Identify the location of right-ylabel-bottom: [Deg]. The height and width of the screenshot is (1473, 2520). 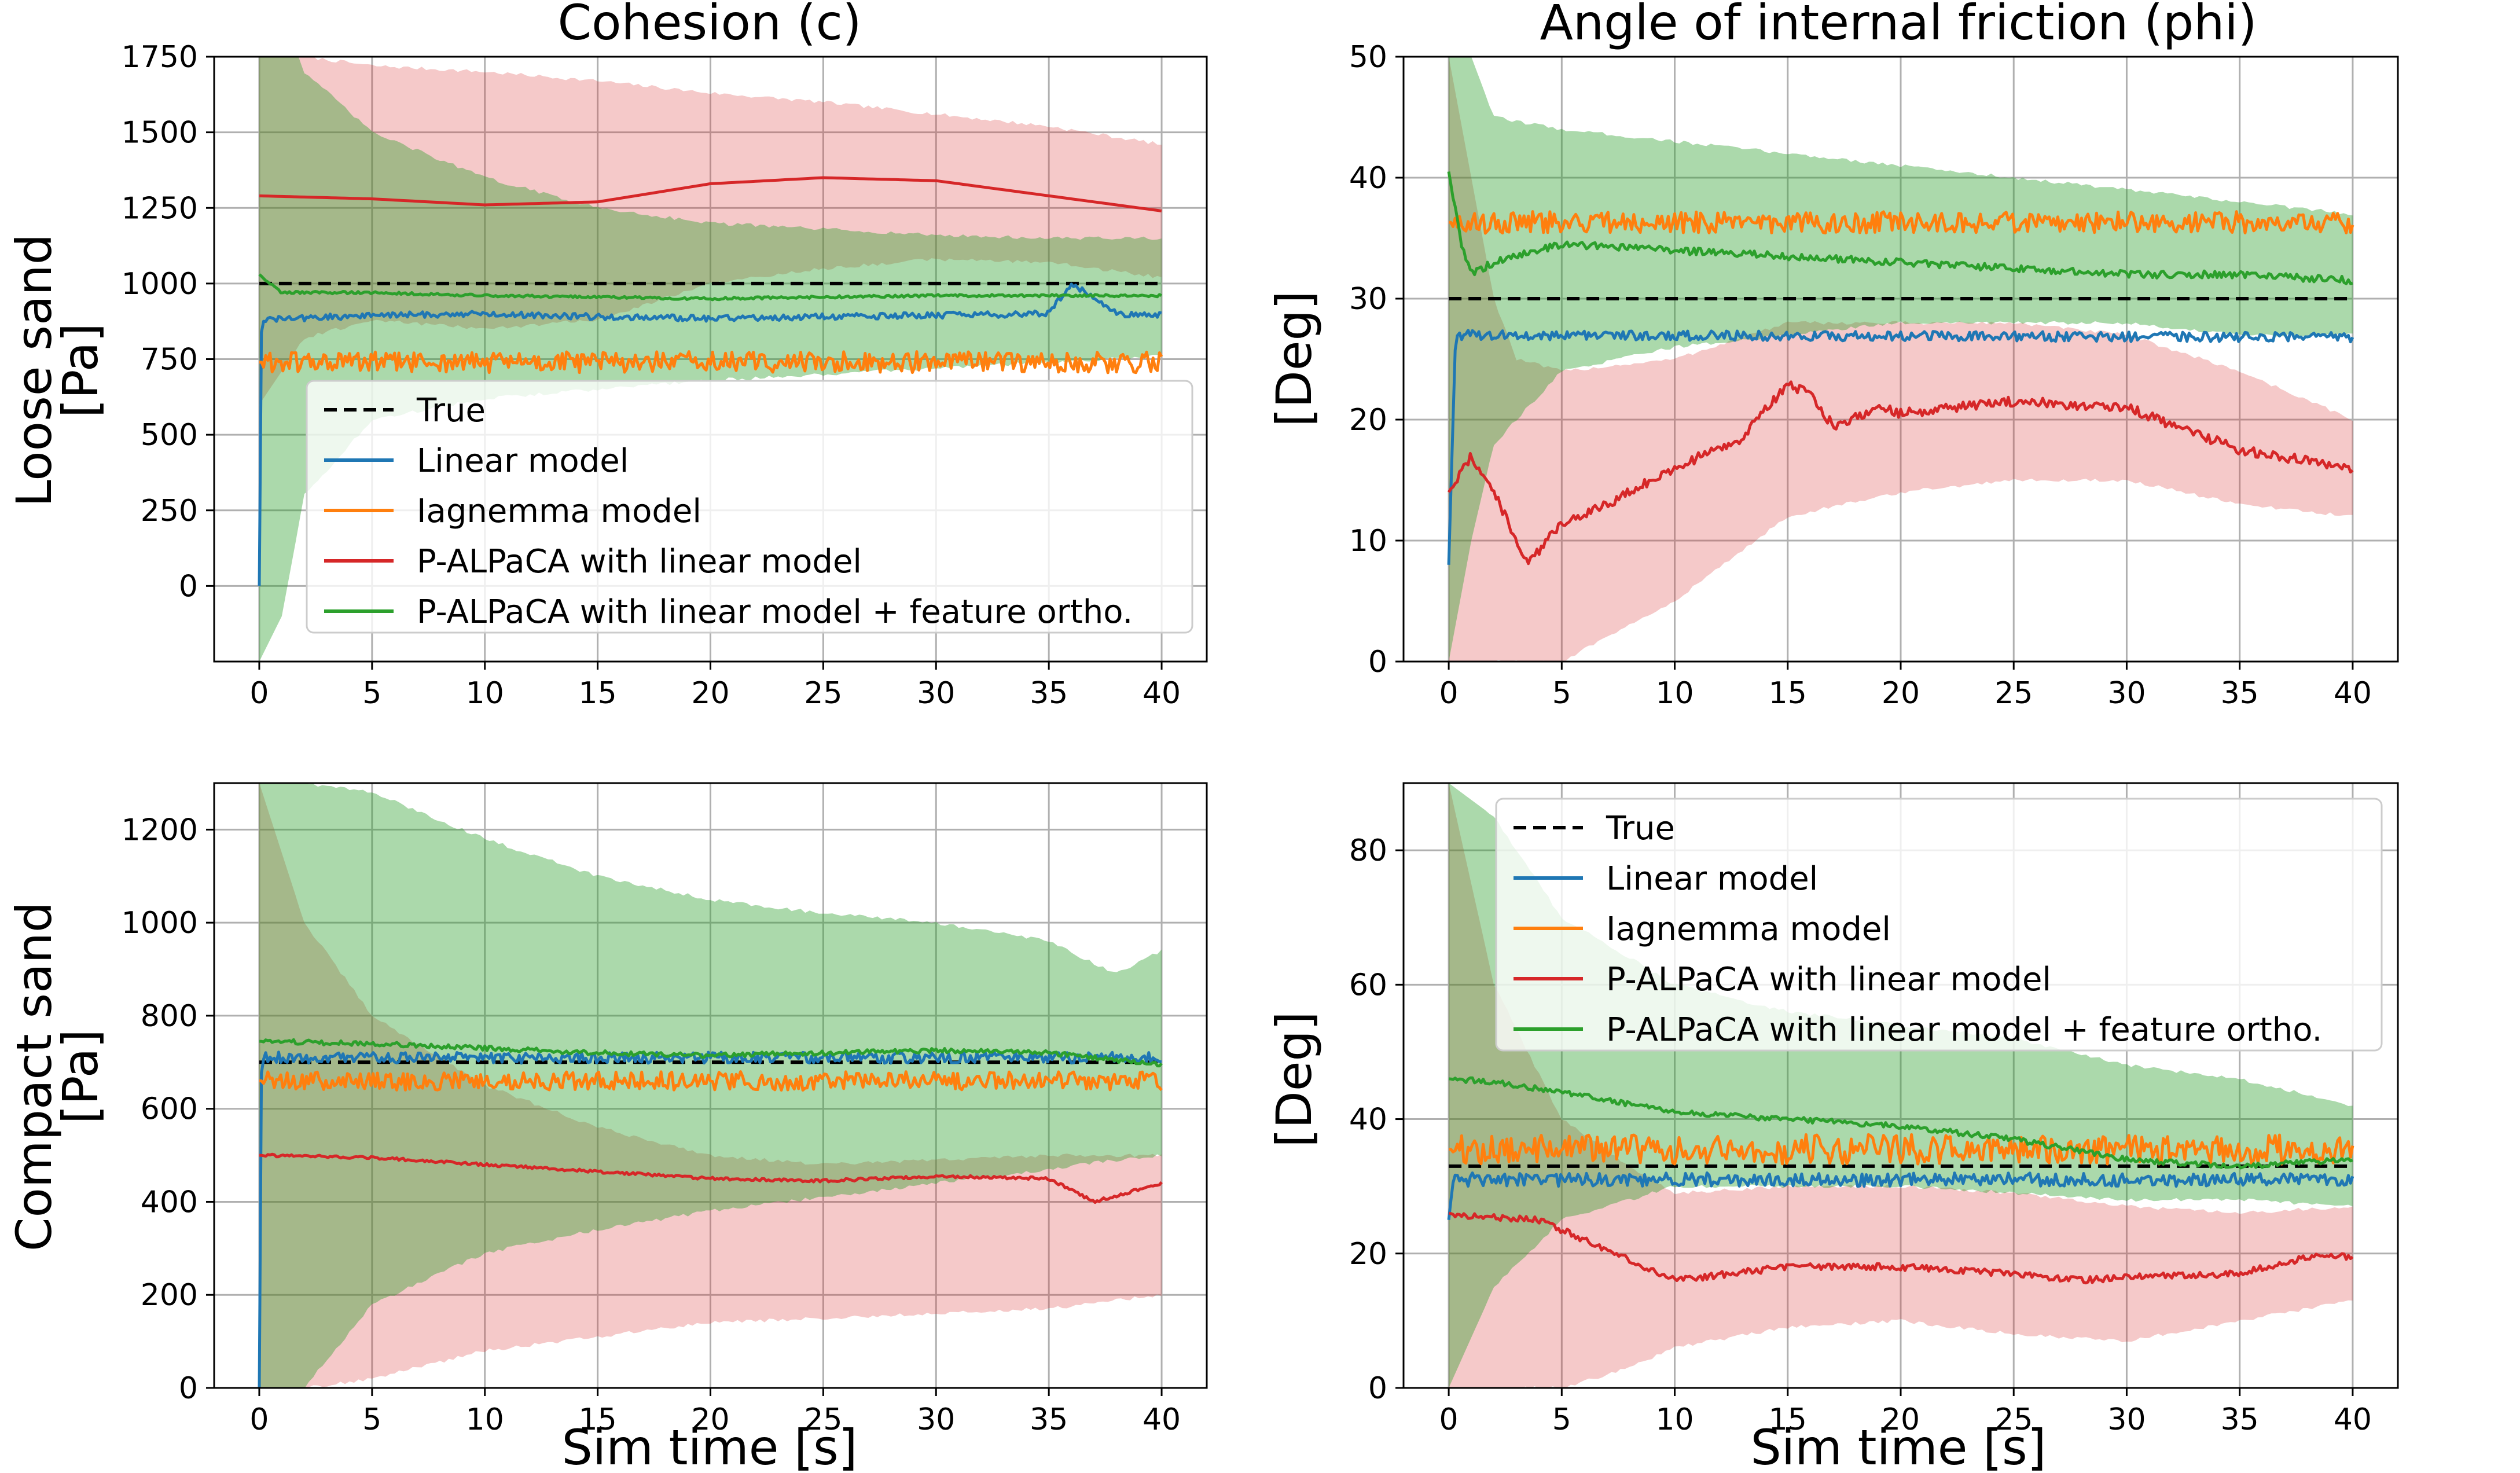
(1295, 1079).